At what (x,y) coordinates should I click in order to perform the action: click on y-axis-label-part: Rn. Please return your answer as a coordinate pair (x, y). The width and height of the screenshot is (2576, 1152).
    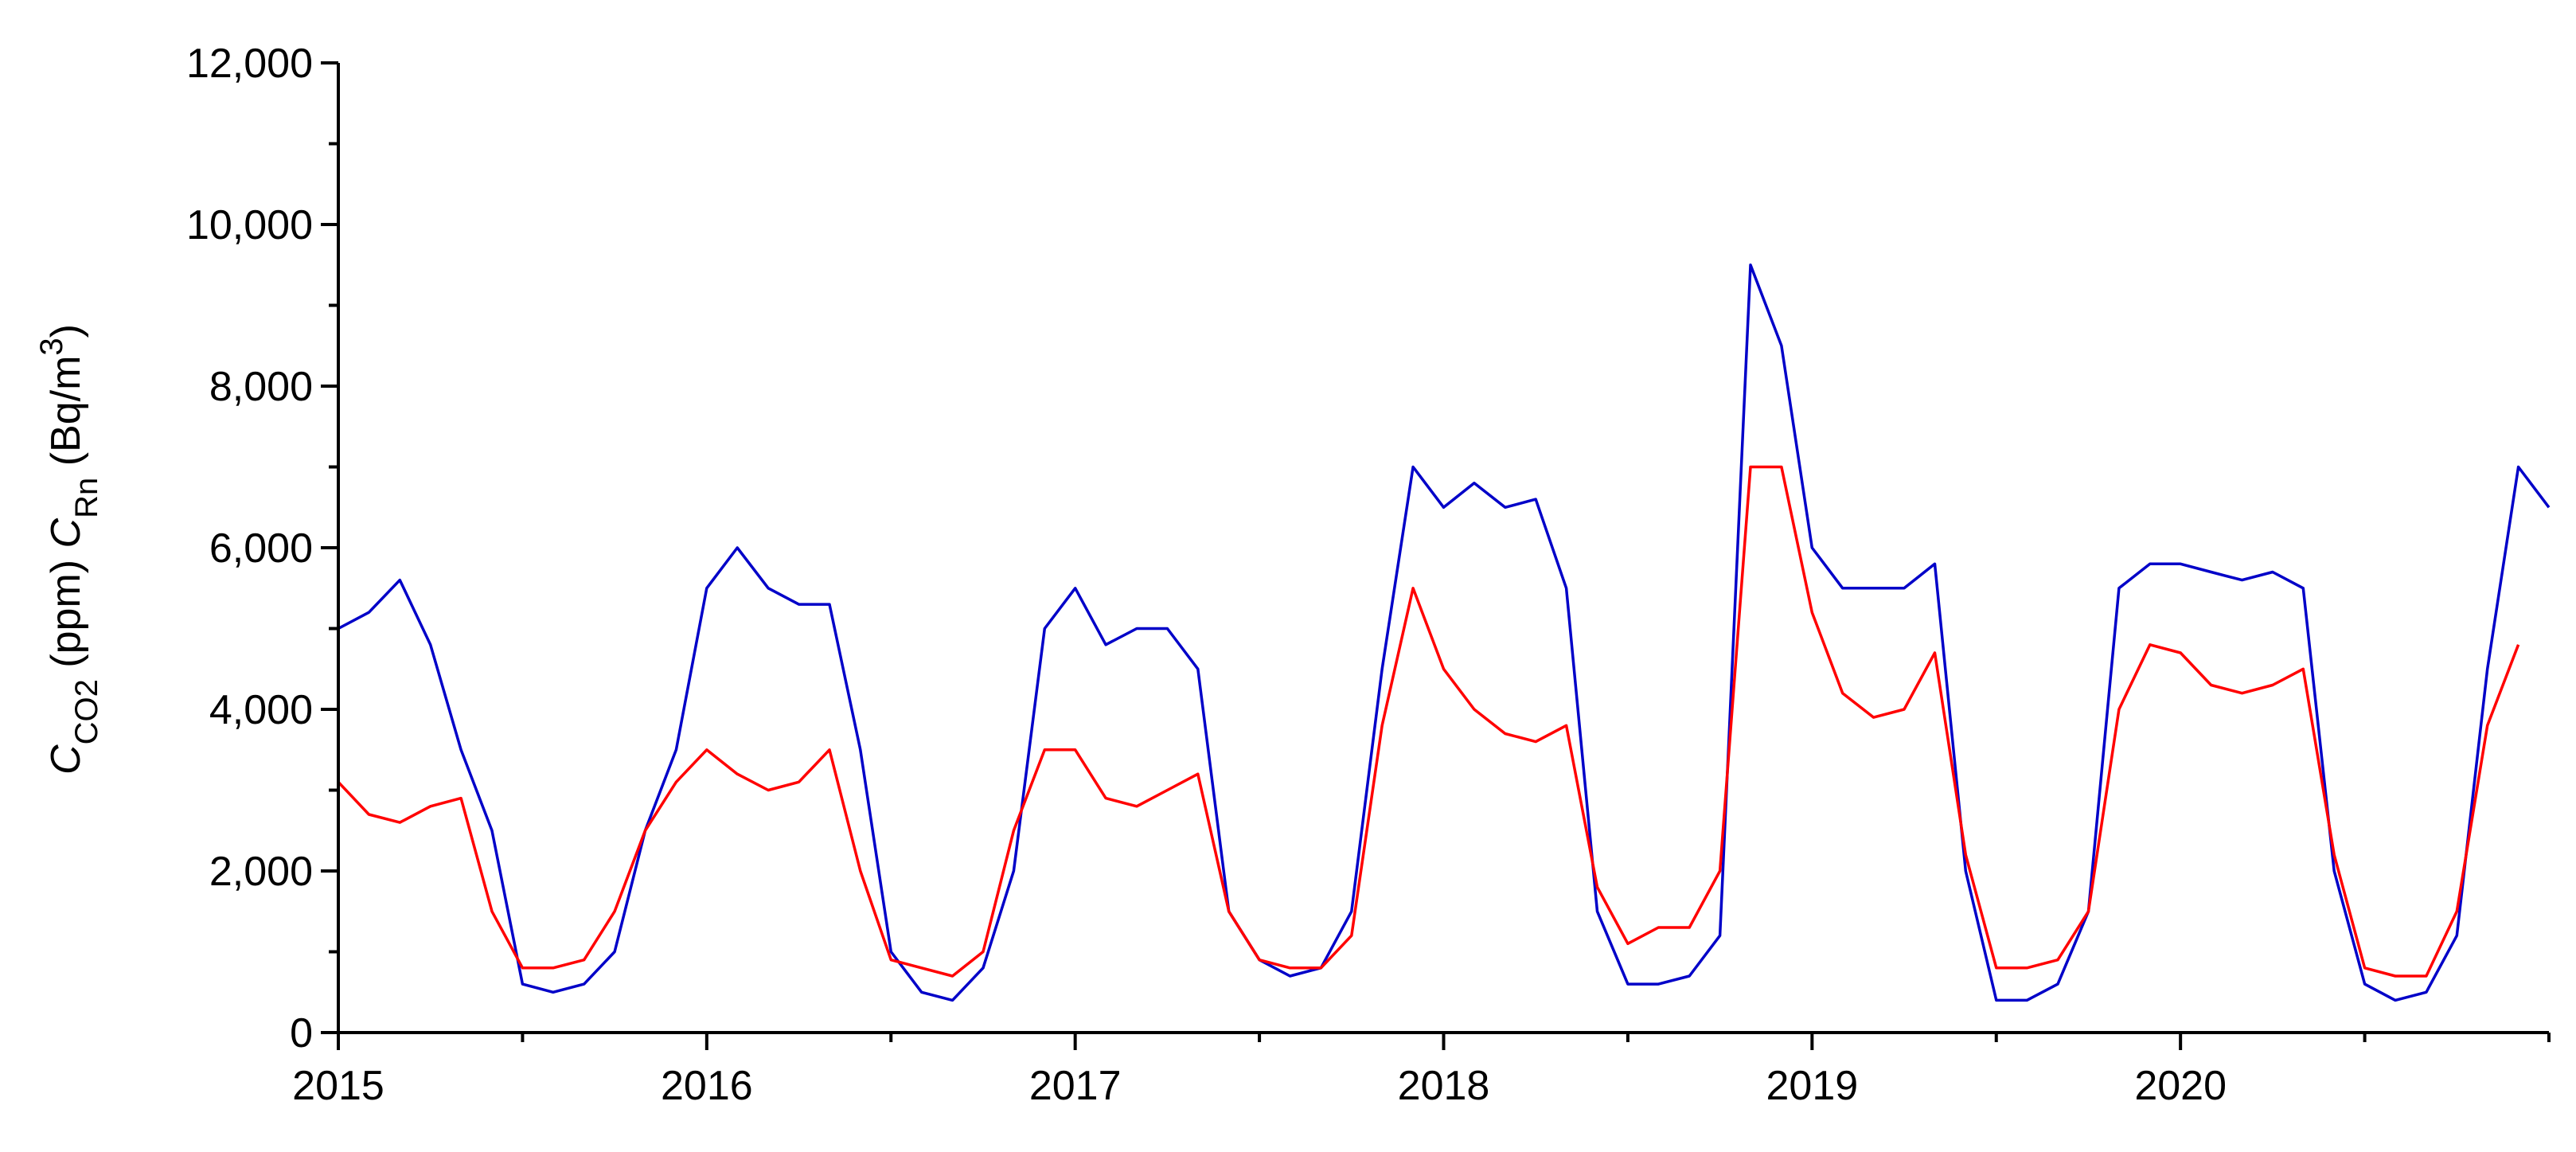
    Looking at the image, I should click on (86, 498).